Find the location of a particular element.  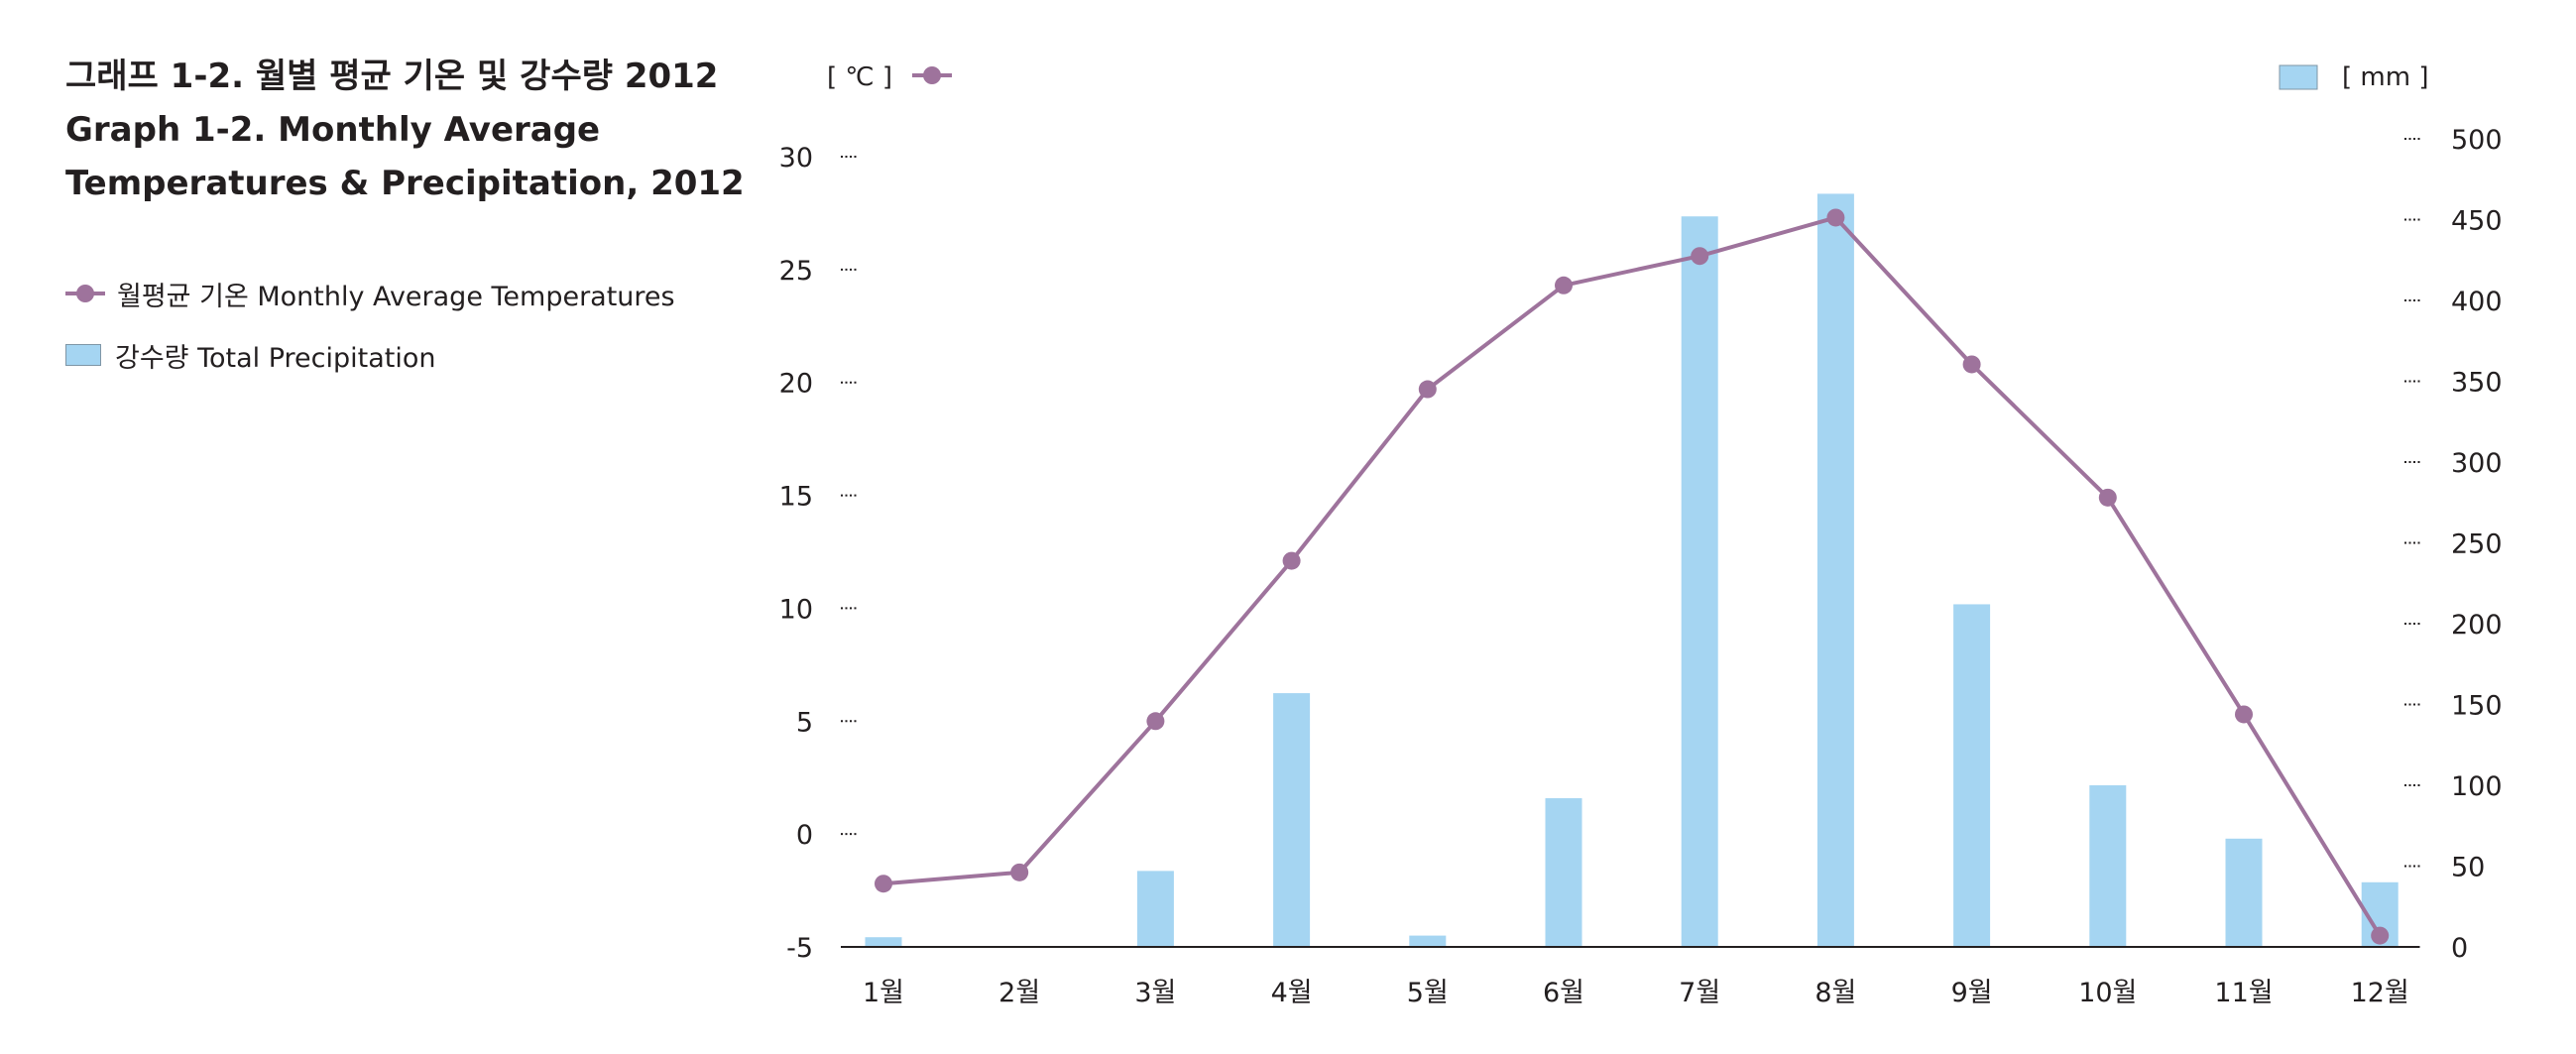

x-tick-label: 11월 is located at coordinates (2243, 993).